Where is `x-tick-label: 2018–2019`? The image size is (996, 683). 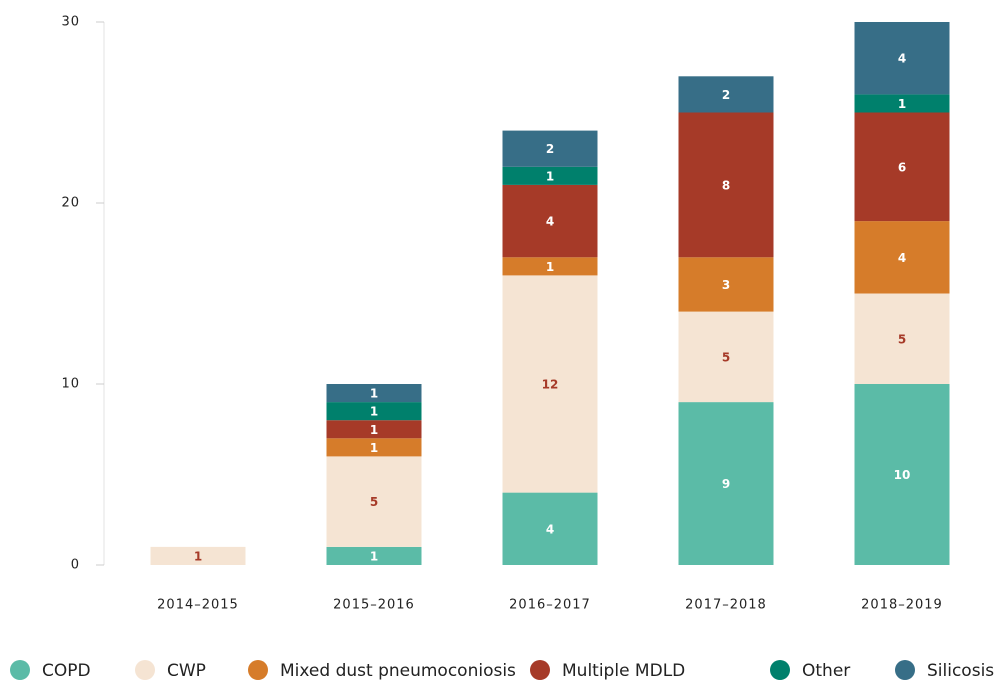
x-tick-label: 2018–2019 is located at coordinates (902, 605).